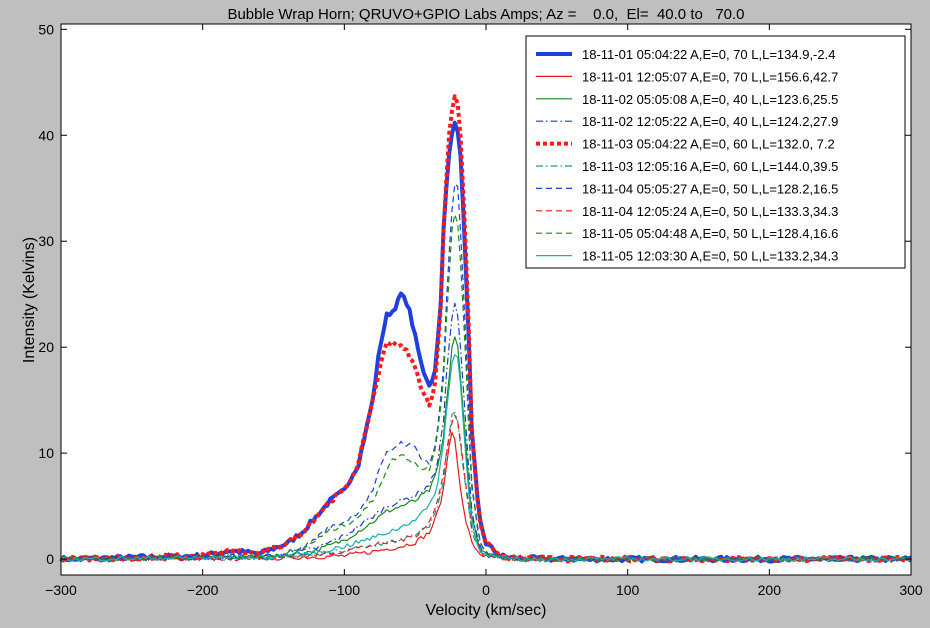 The height and width of the screenshot is (628, 930). I want to click on x-tick-label: −100, so click(345, 590).